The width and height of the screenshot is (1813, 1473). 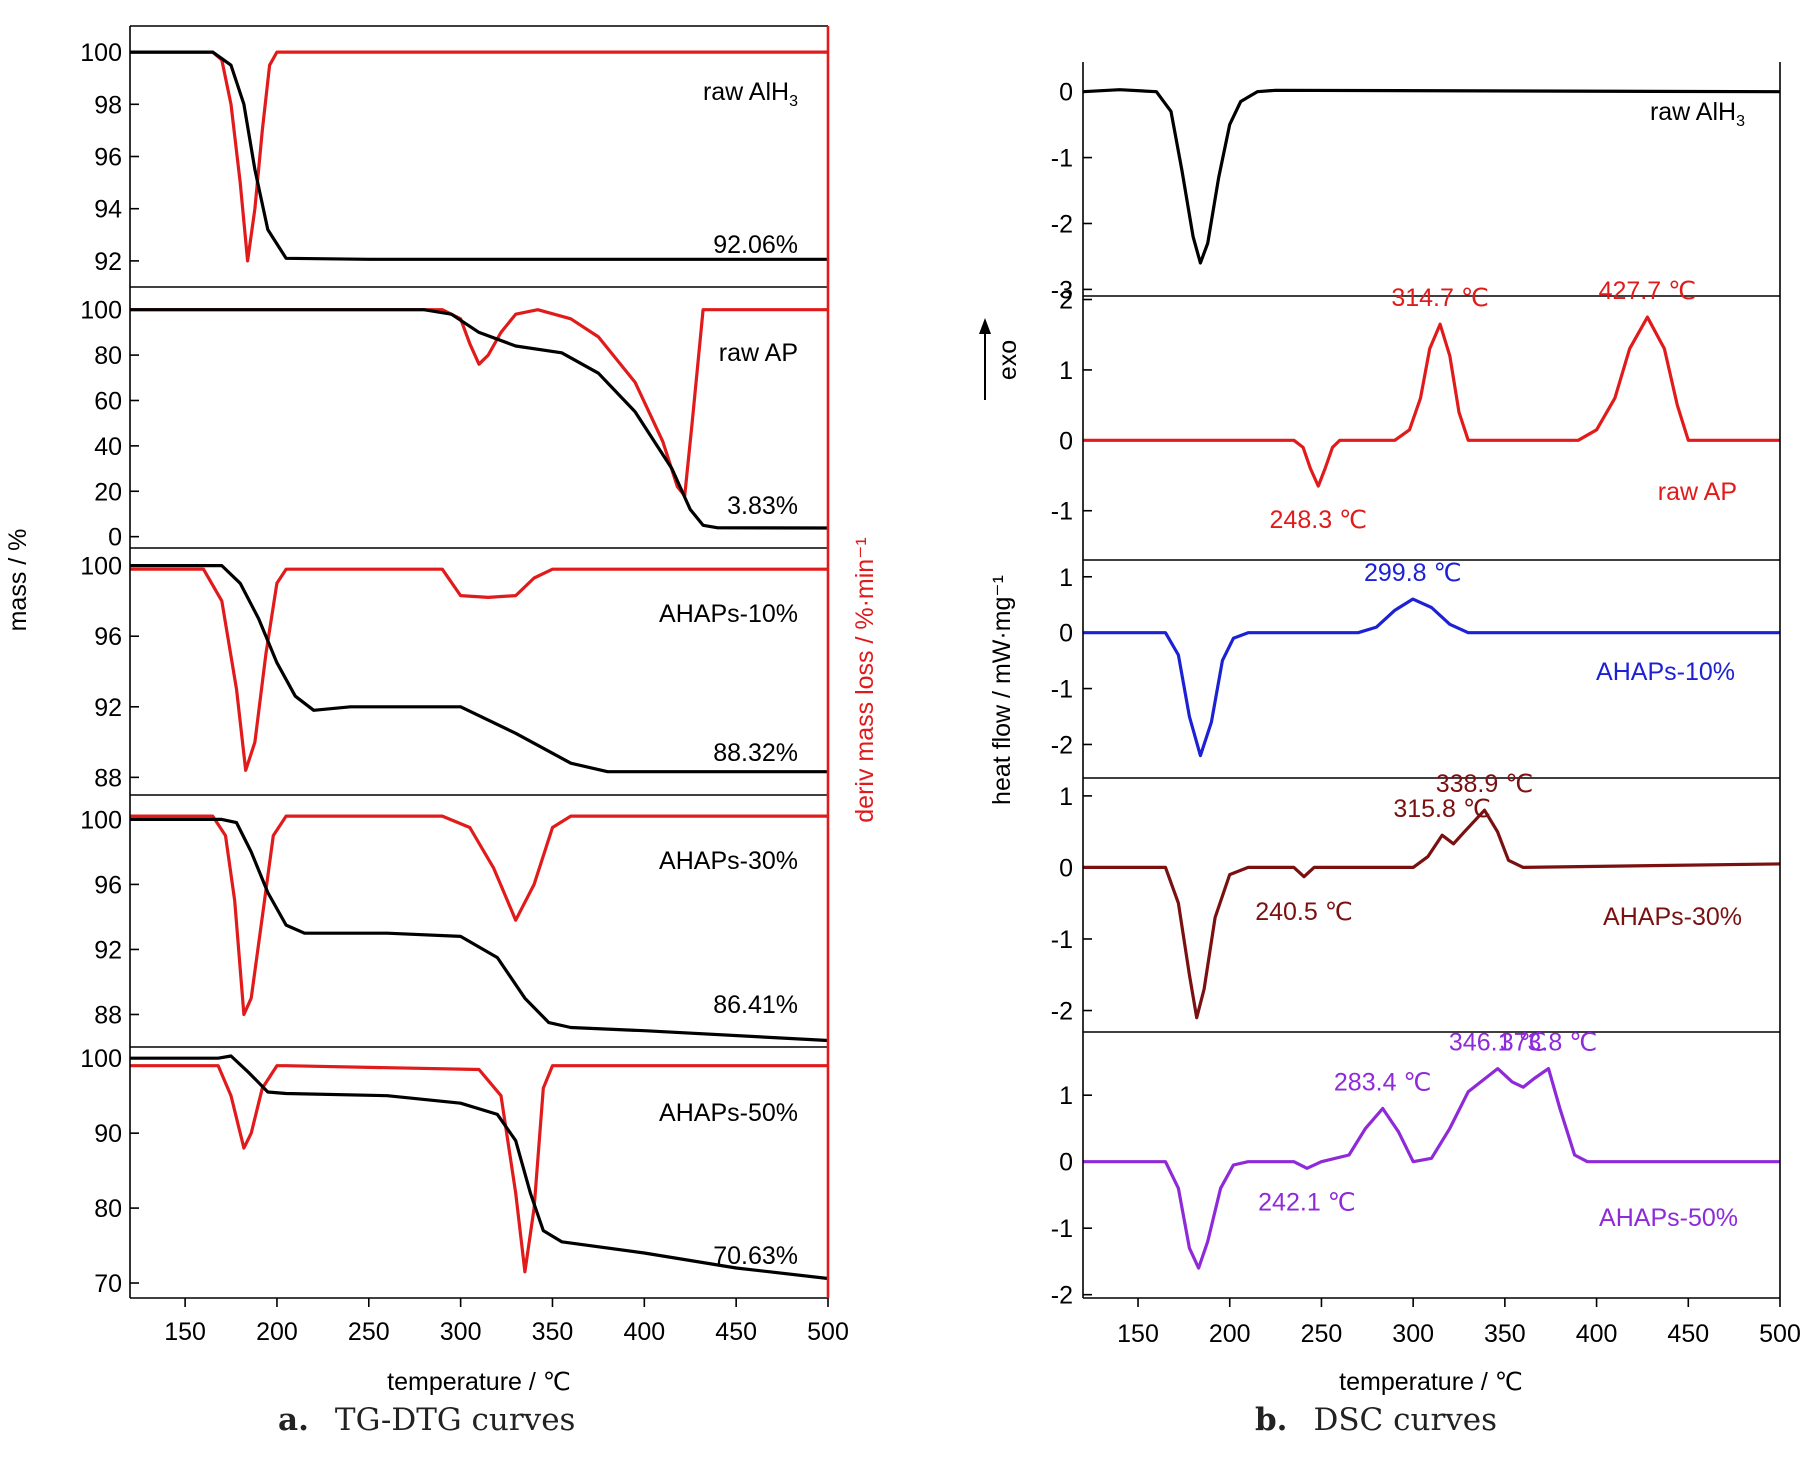 What do you see at coordinates (644, 1332) in the screenshot?
I see `x-tick-label: 400` at bounding box center [644, 1332].